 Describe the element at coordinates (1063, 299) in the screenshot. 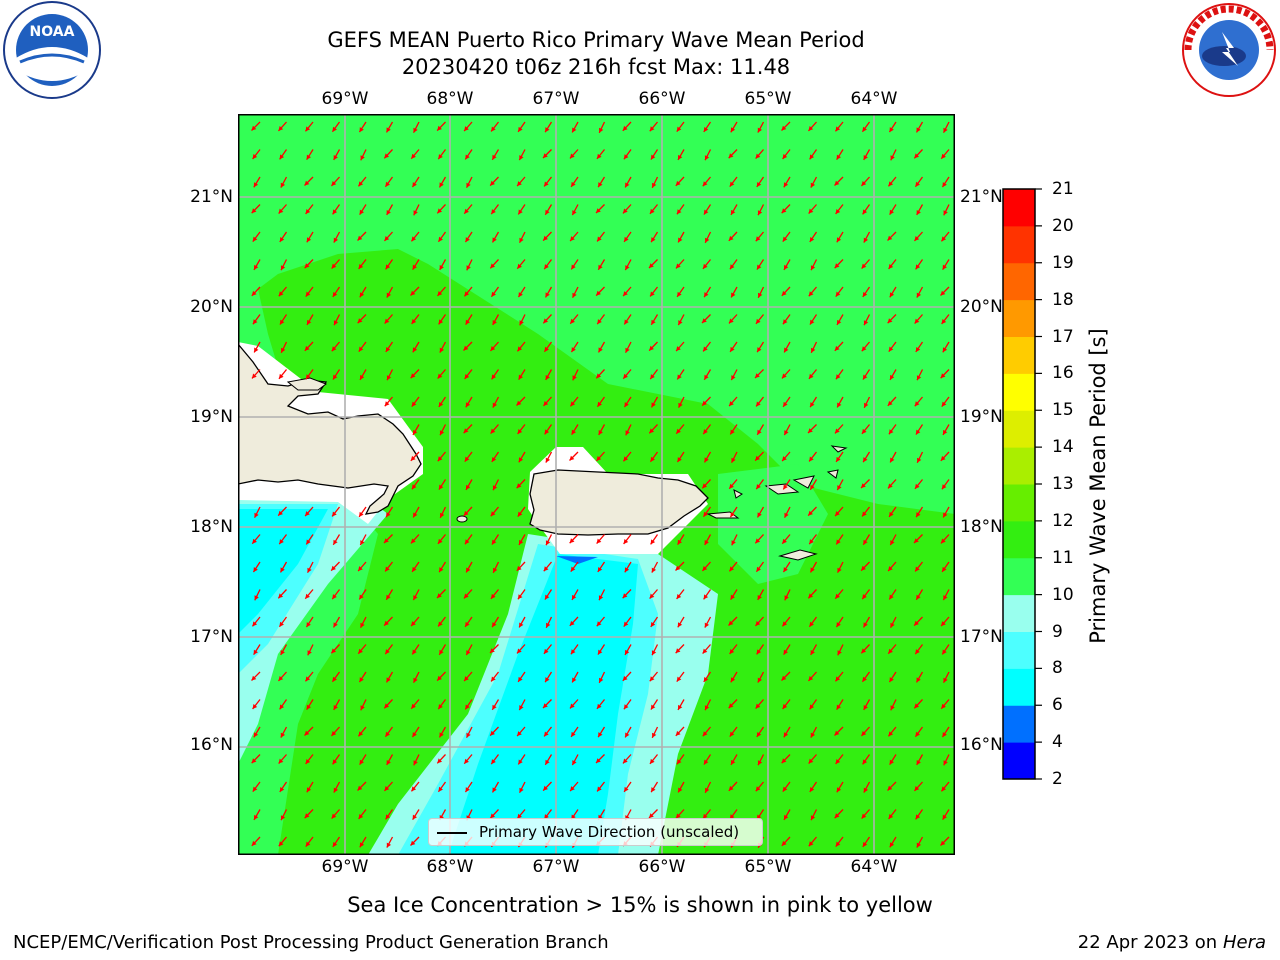

I see `colorbar-tick-label: 18` at that location.